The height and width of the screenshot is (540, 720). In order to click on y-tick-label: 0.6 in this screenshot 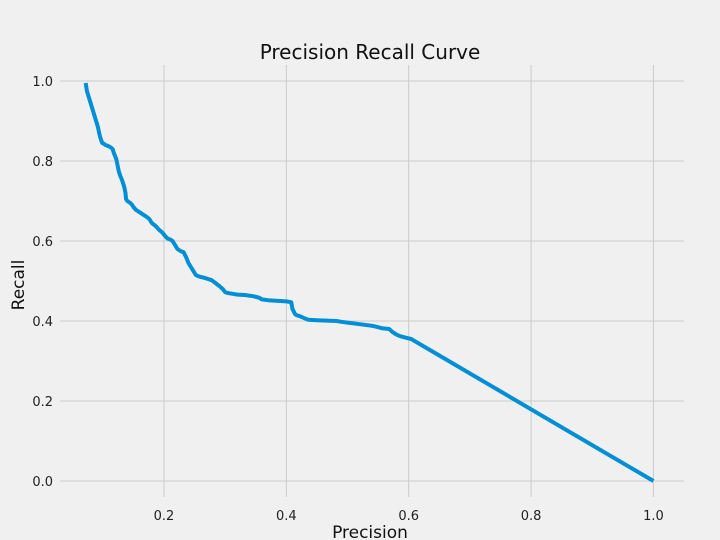, I will do `click(42, 242)`.